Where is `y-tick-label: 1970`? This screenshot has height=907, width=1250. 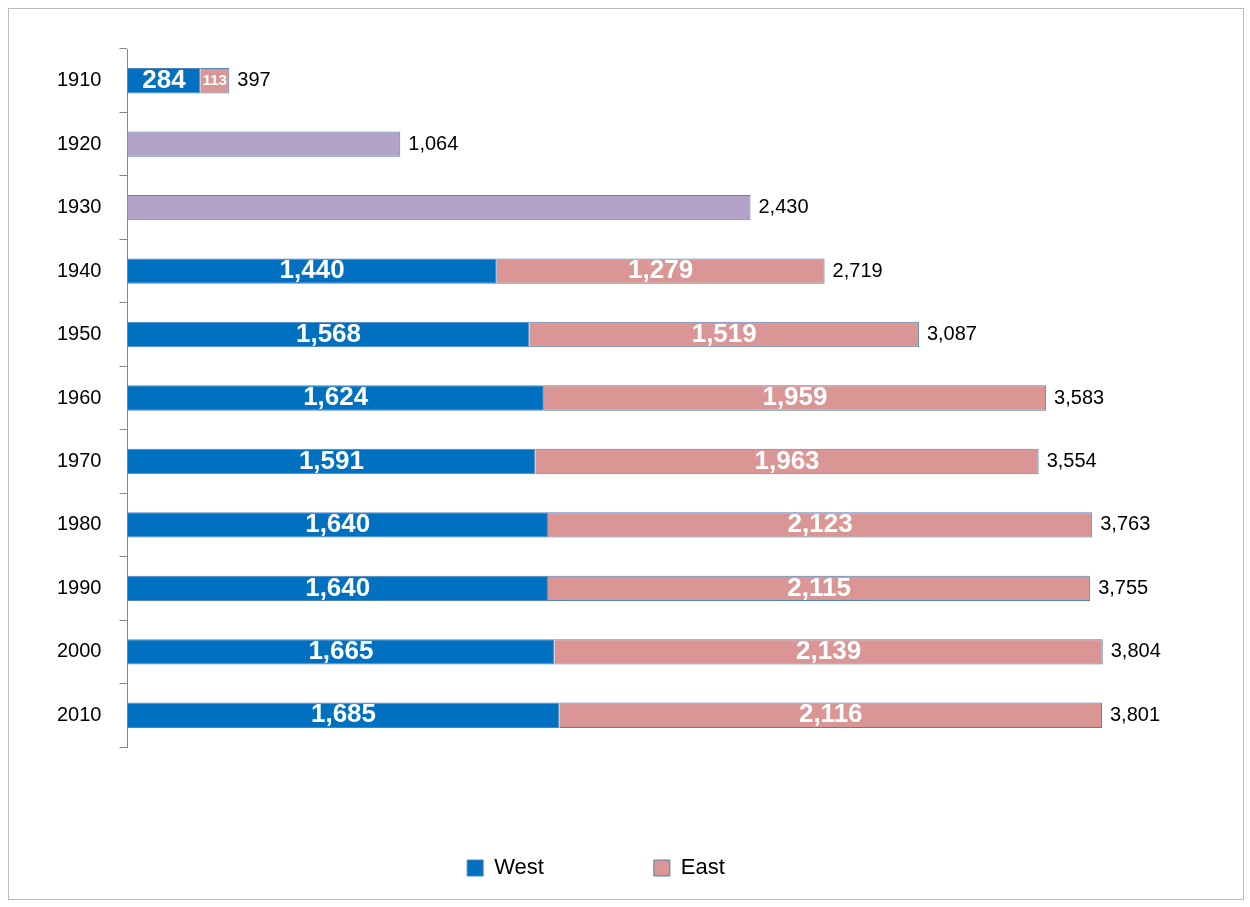
y-tick-label: 1970 is located at coordinates (79, 459).